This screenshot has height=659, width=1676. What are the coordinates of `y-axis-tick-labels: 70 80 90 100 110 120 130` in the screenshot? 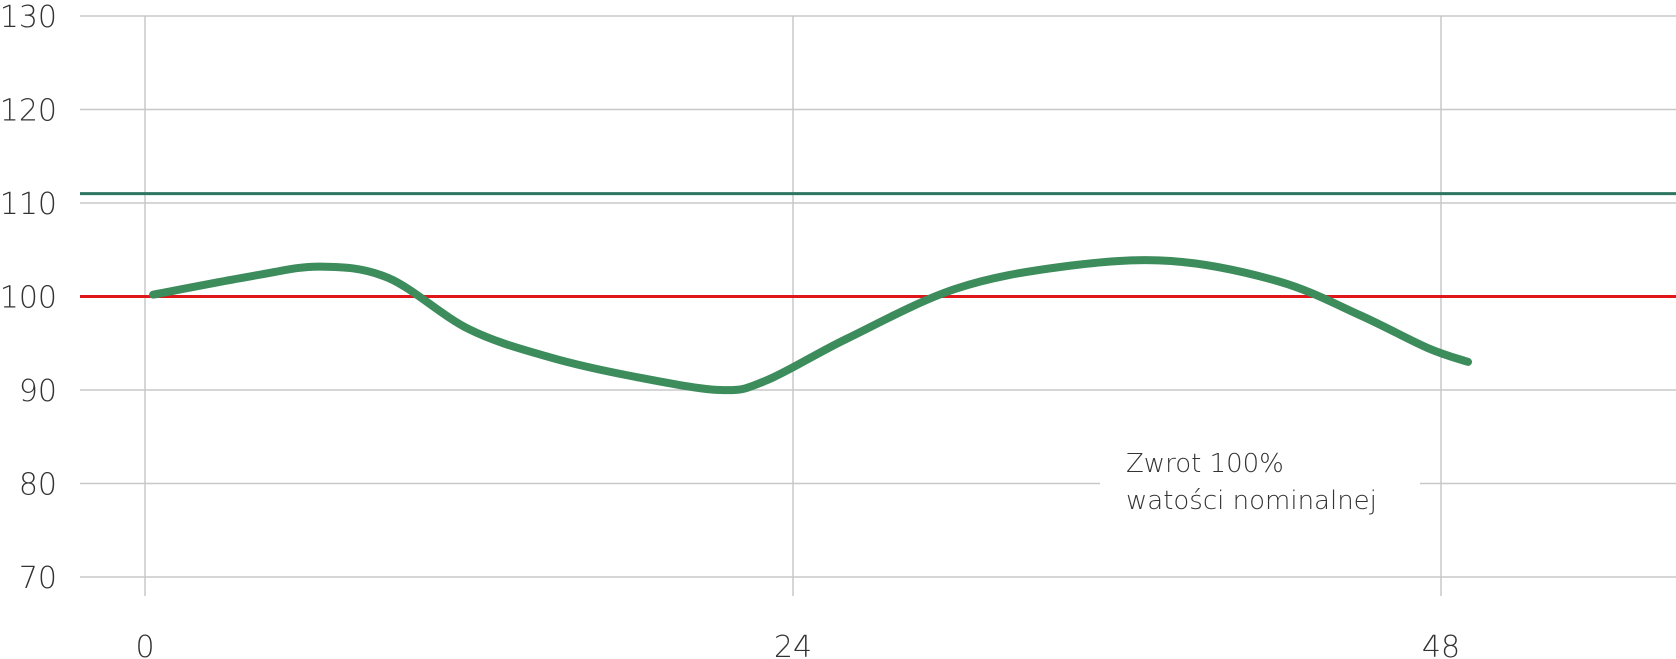 It's located at (28, 298).